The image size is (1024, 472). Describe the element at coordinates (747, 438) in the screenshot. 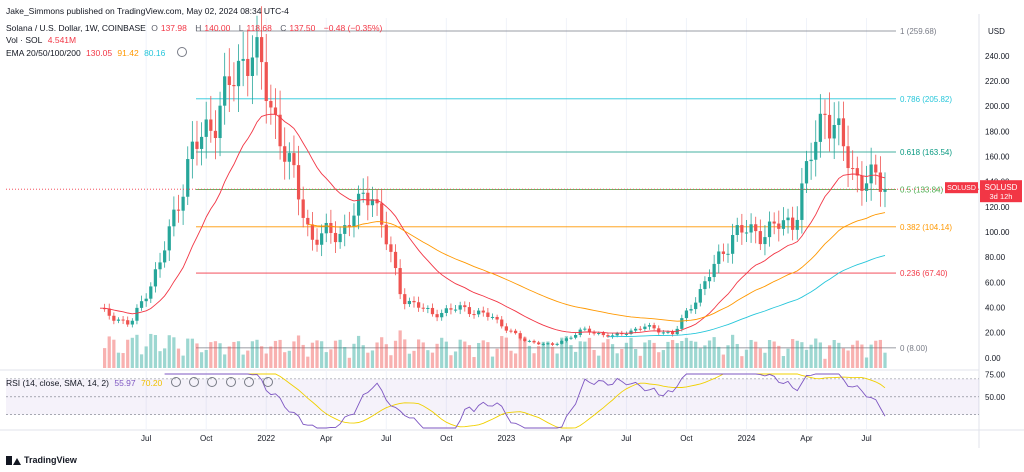

I see `x-tick-label: 2024` at that location.